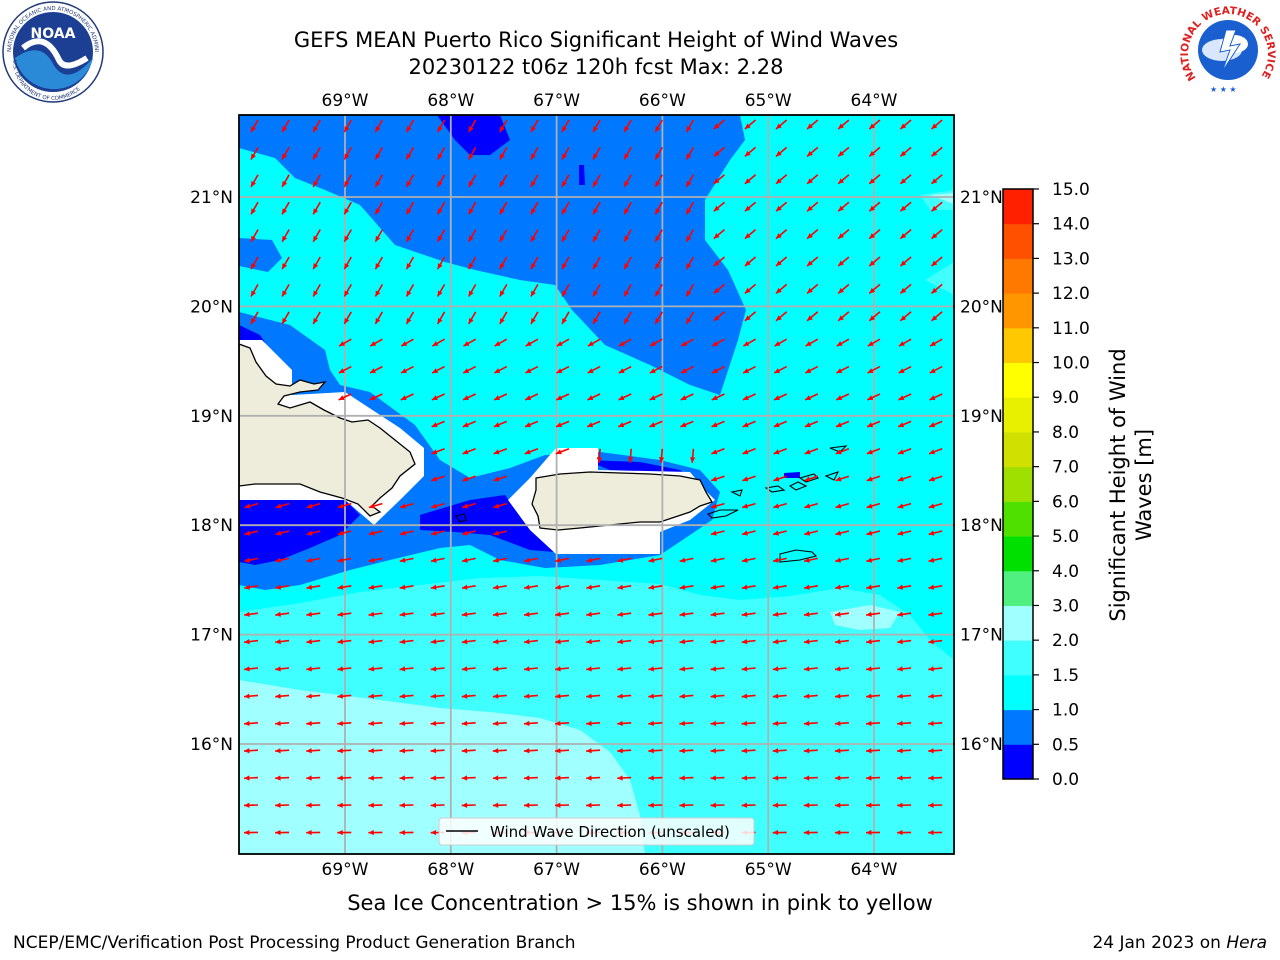 The image size is (1280, 960). What do you see at coordinates (1065, 641) in the screenshot?
I see `colorbar-tick-label: 2.0` at bounding box center [1065, 641].